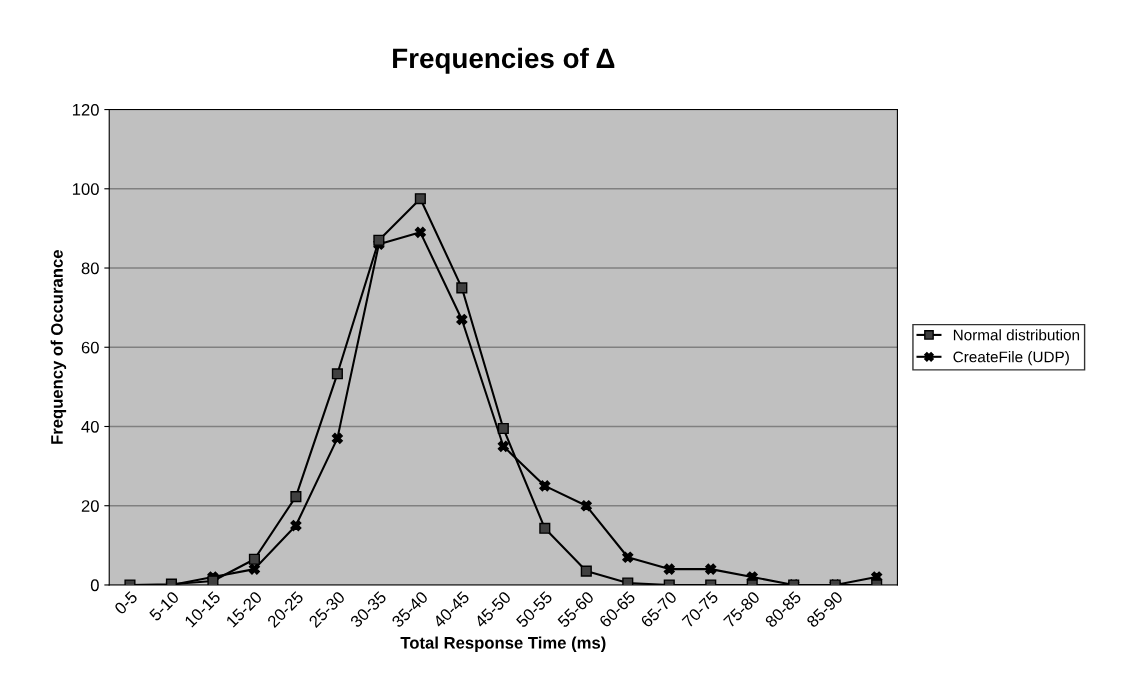 The height and width of the screenshot is (689, 1126). What do you see at coordinates (85, 109) in the screenshot?
I see `y-tick-label: 120` at bounding box center [85, 109].